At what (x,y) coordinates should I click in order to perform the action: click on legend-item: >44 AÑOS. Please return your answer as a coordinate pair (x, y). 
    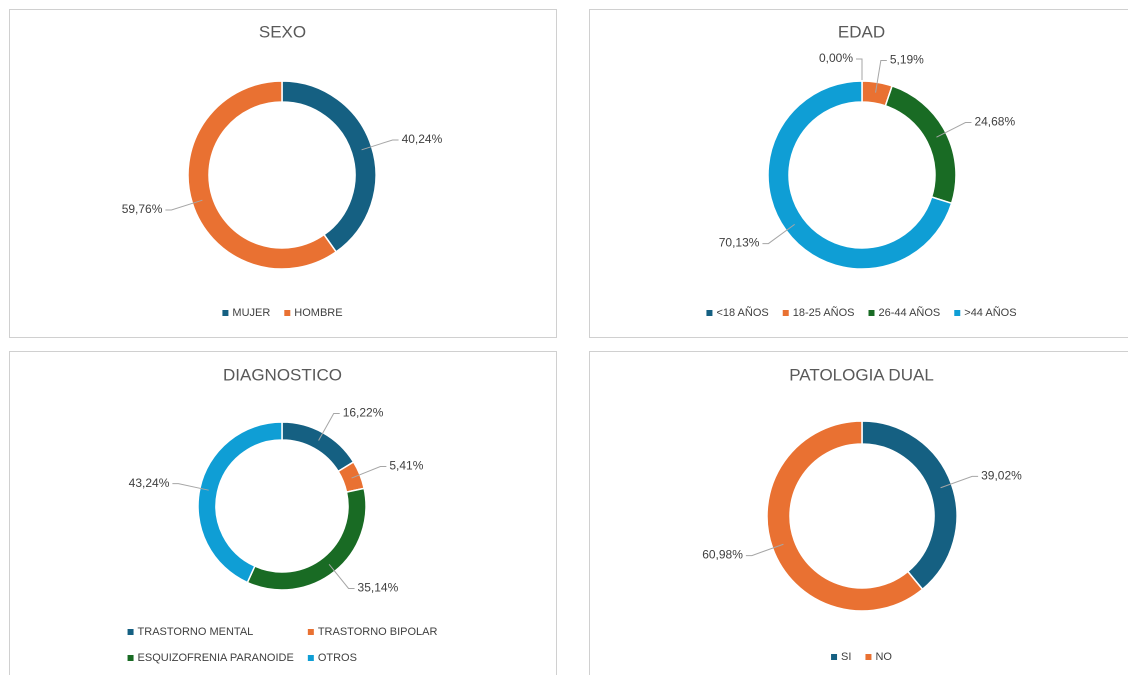
    Looking at the image, I should click on (985, 312).